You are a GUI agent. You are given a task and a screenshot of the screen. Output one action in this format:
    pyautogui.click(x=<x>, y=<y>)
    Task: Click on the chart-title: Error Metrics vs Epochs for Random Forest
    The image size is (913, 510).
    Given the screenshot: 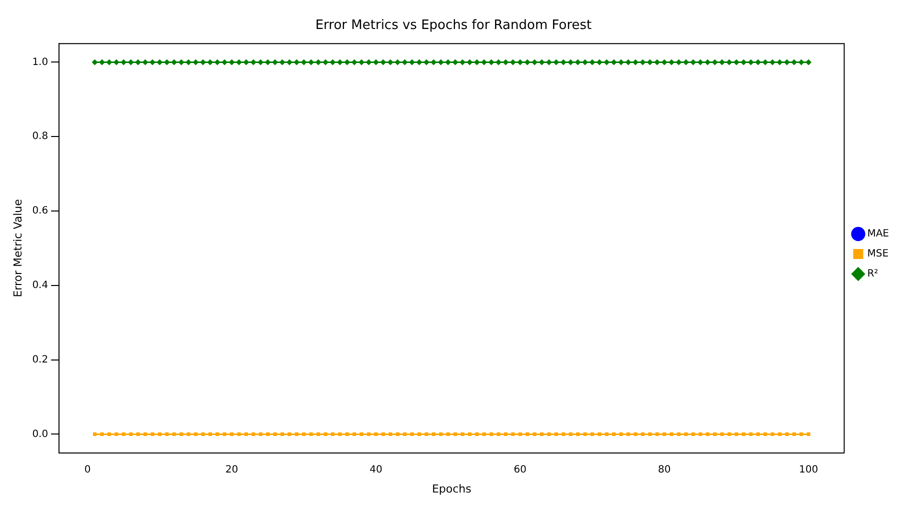 What is the action you would take?
    pyautogui.click(x=453, y=26)
    